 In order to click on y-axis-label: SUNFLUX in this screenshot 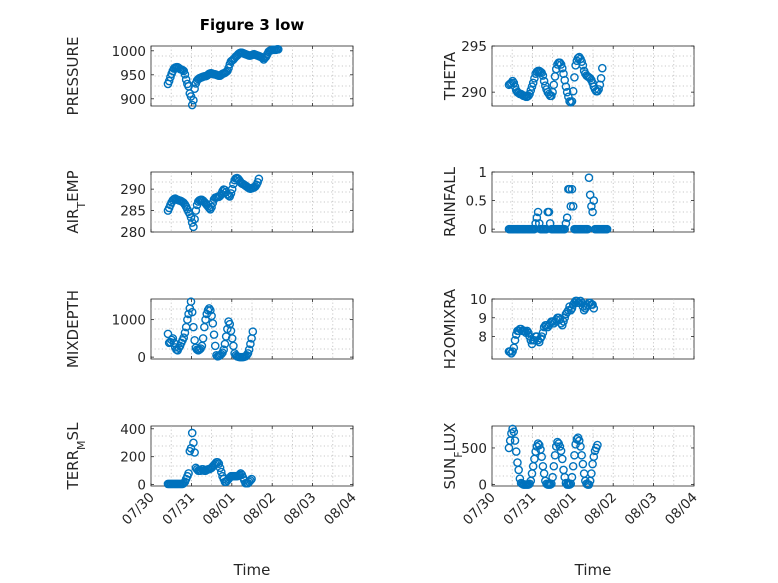, I will do `click(453, 456)`.